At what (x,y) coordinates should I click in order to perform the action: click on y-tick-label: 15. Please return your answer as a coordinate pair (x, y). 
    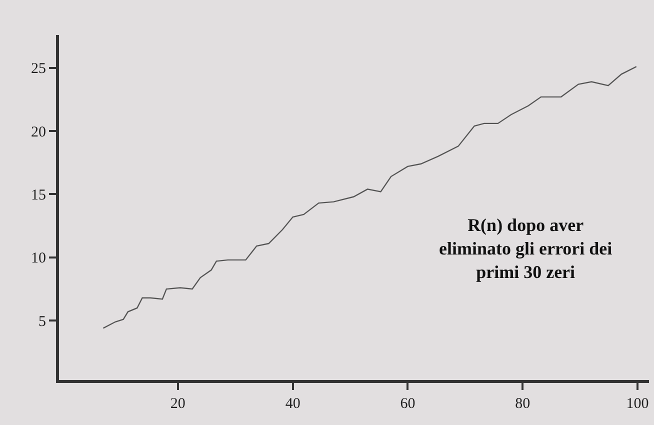
    Looking at the image, I should click on (38, 195).